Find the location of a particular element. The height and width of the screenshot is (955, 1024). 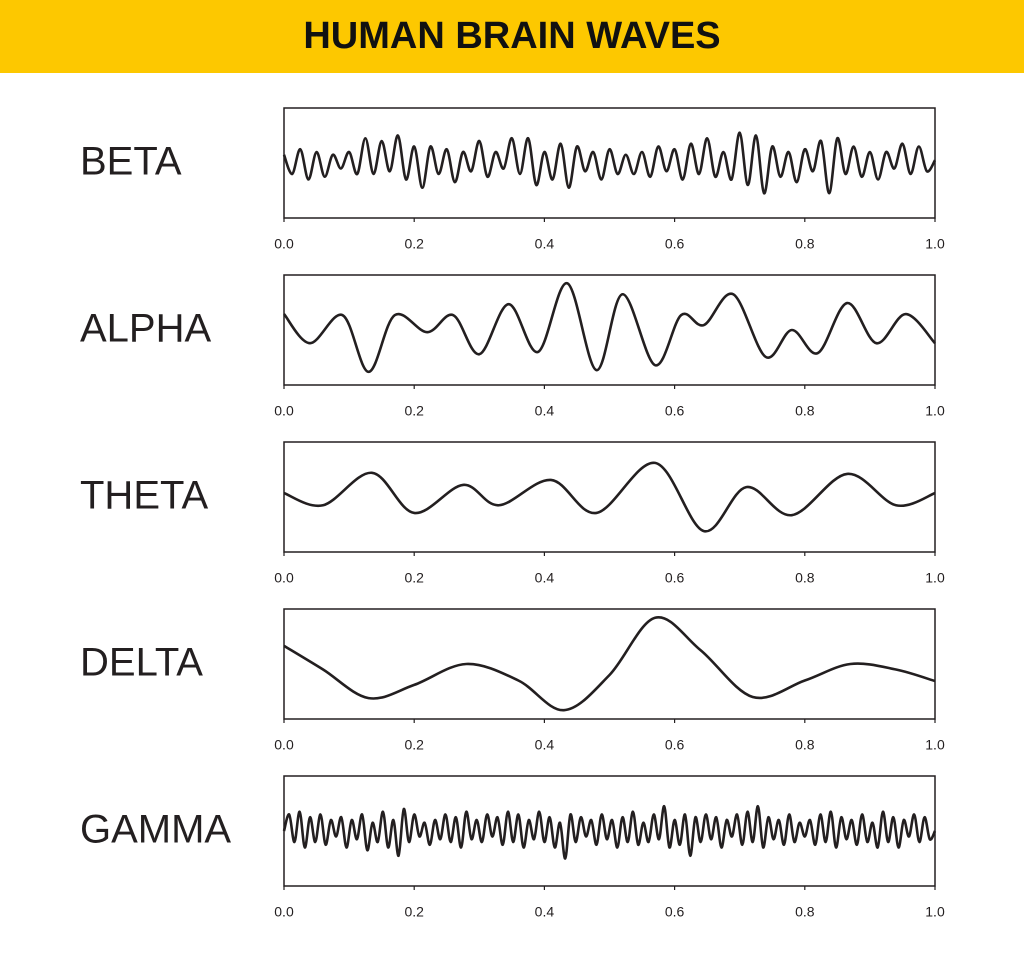

wave-name: BETA is located at coordinates (131, 162).